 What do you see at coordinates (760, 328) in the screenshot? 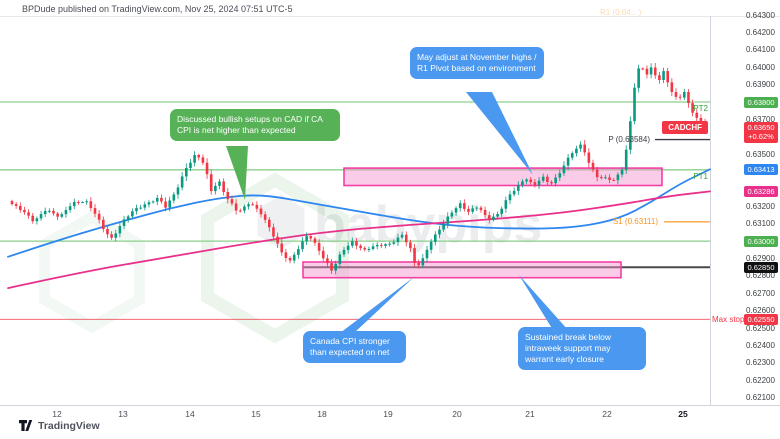
I see `price-tick: 0.62500` at bounding box center [760, 328].